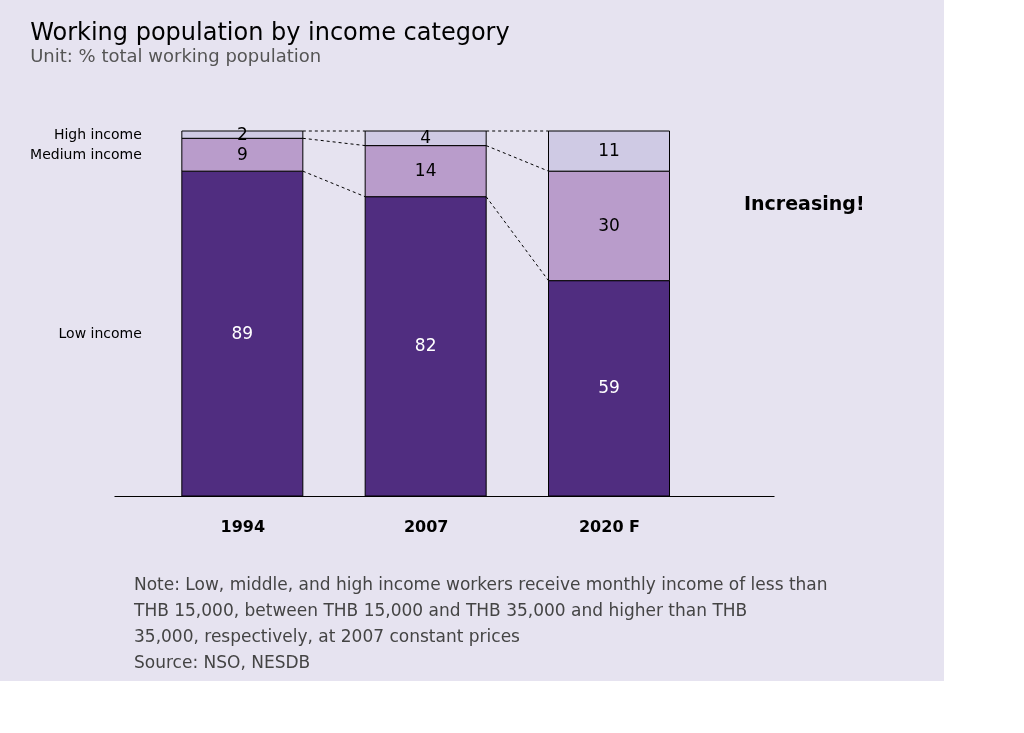 This screenshot has width=1024, height=733. Describe the element at coordinates (97, 133) in the screenshot. I see `text: High income` at that location.